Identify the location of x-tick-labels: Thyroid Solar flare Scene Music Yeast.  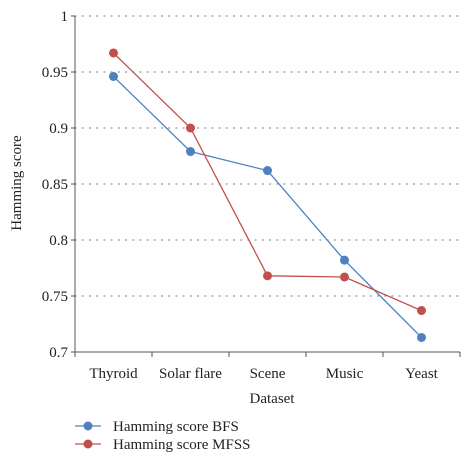
(263, 374).